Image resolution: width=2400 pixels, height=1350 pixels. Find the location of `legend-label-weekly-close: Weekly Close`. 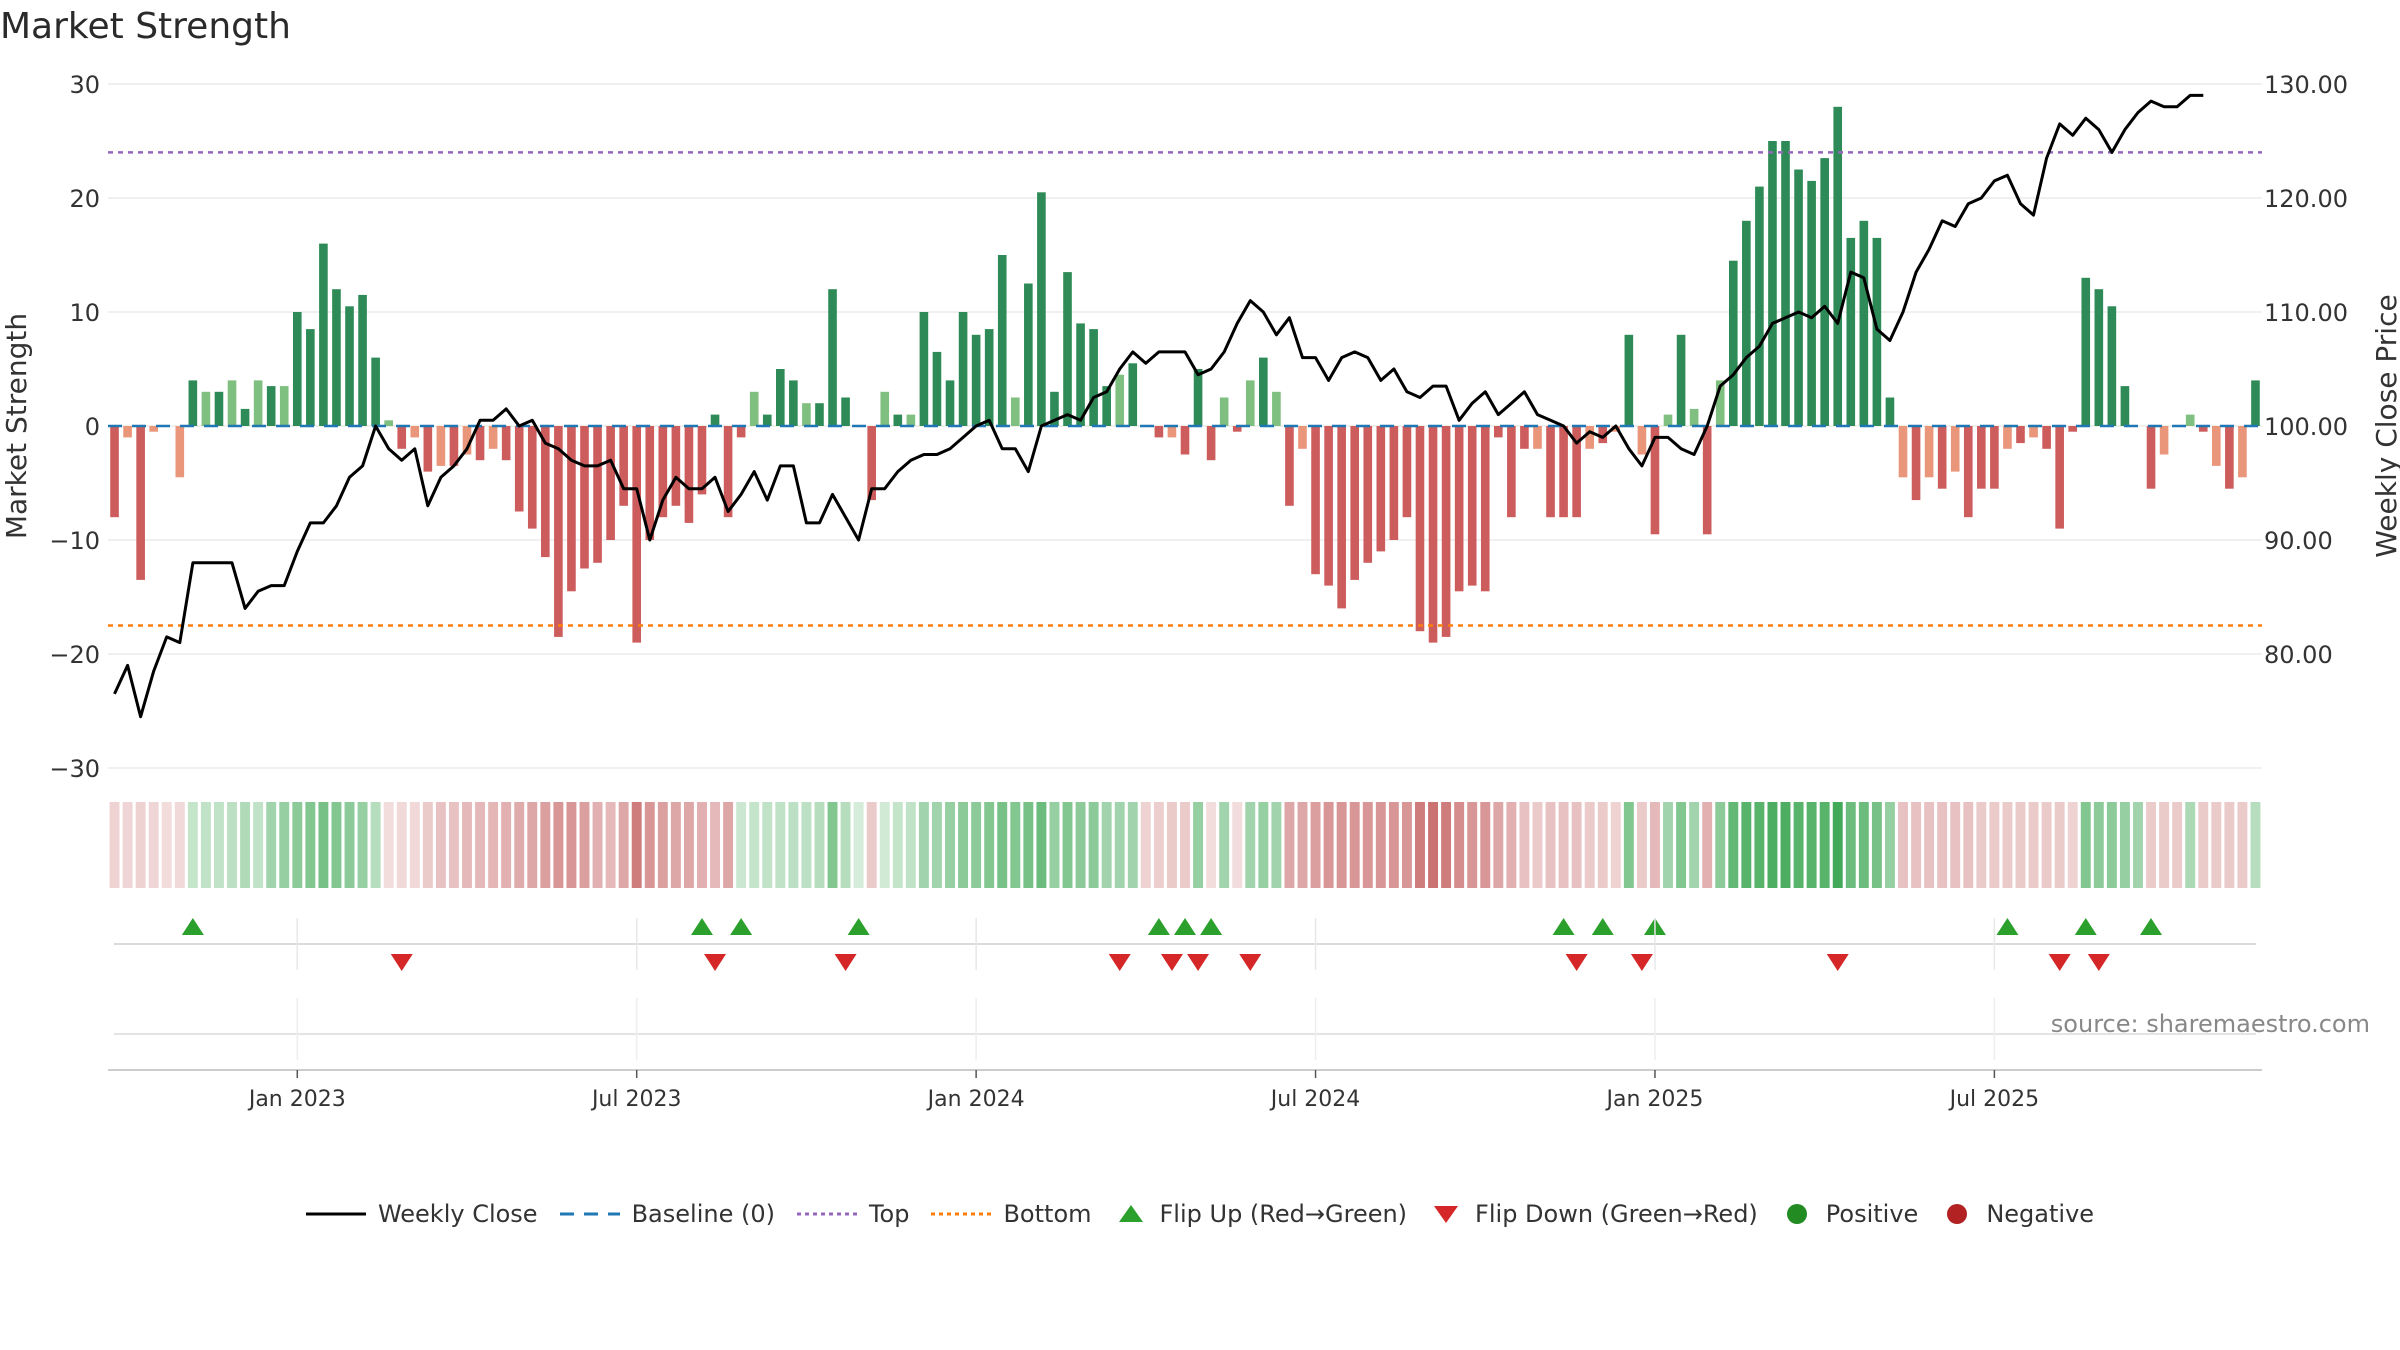

legend-label-weekly-close: Weekly Close is located at coordinates (457, 1214).